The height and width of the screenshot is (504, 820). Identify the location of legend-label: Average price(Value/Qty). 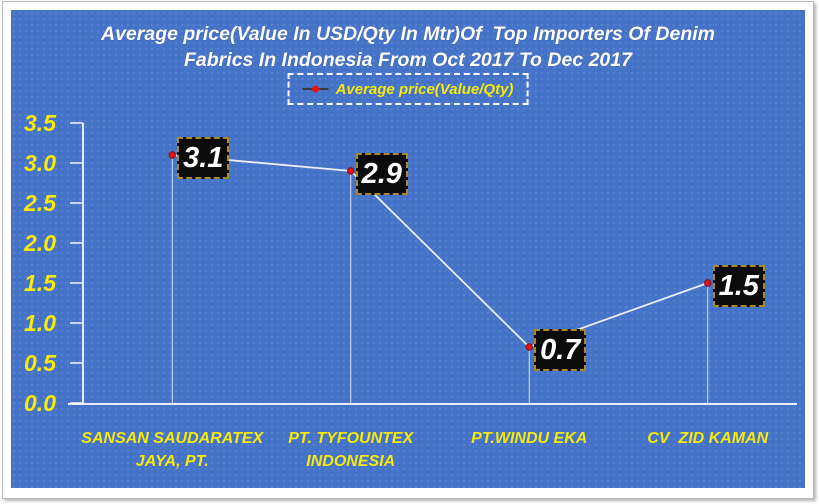
(424, 89).